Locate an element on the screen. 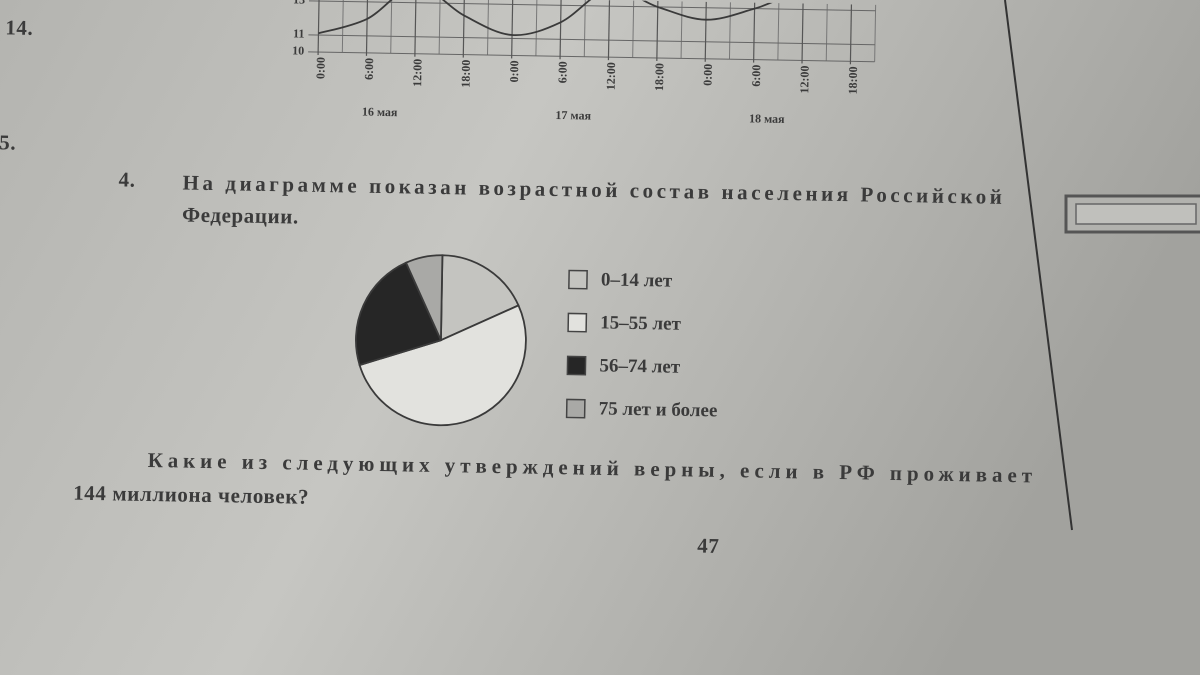 This screenshot has width=1200, height=675. page-number: 47 is located at coordinates (708, 546).